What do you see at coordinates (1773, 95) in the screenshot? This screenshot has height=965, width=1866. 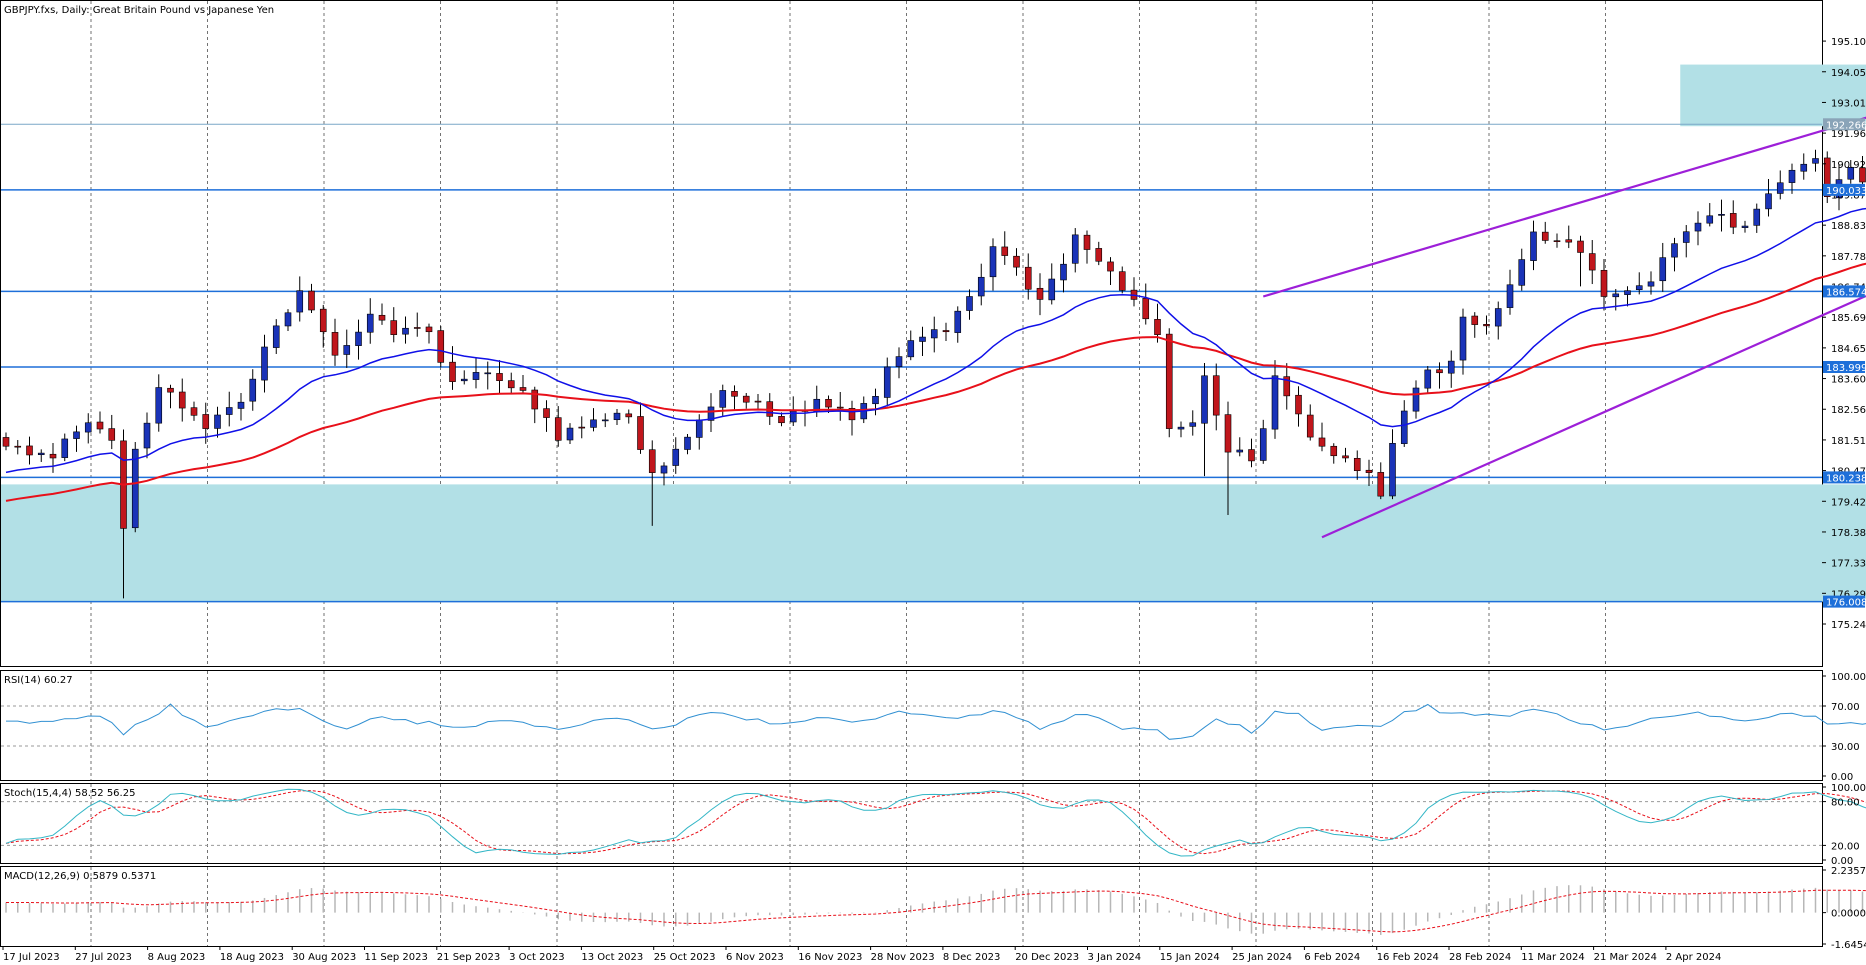 I see `supply-demand-zone` at bounding box center [1773, 95].